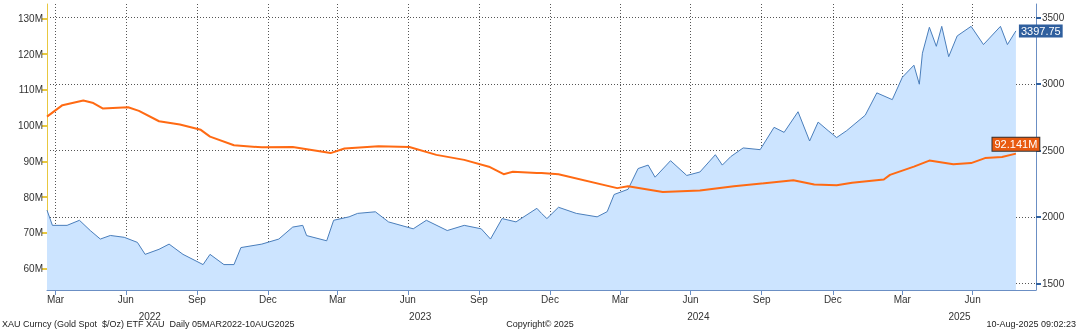 This screenshot has height=331, width=1080. I want to click on y-tick-label: 130M, so click(30, 18).